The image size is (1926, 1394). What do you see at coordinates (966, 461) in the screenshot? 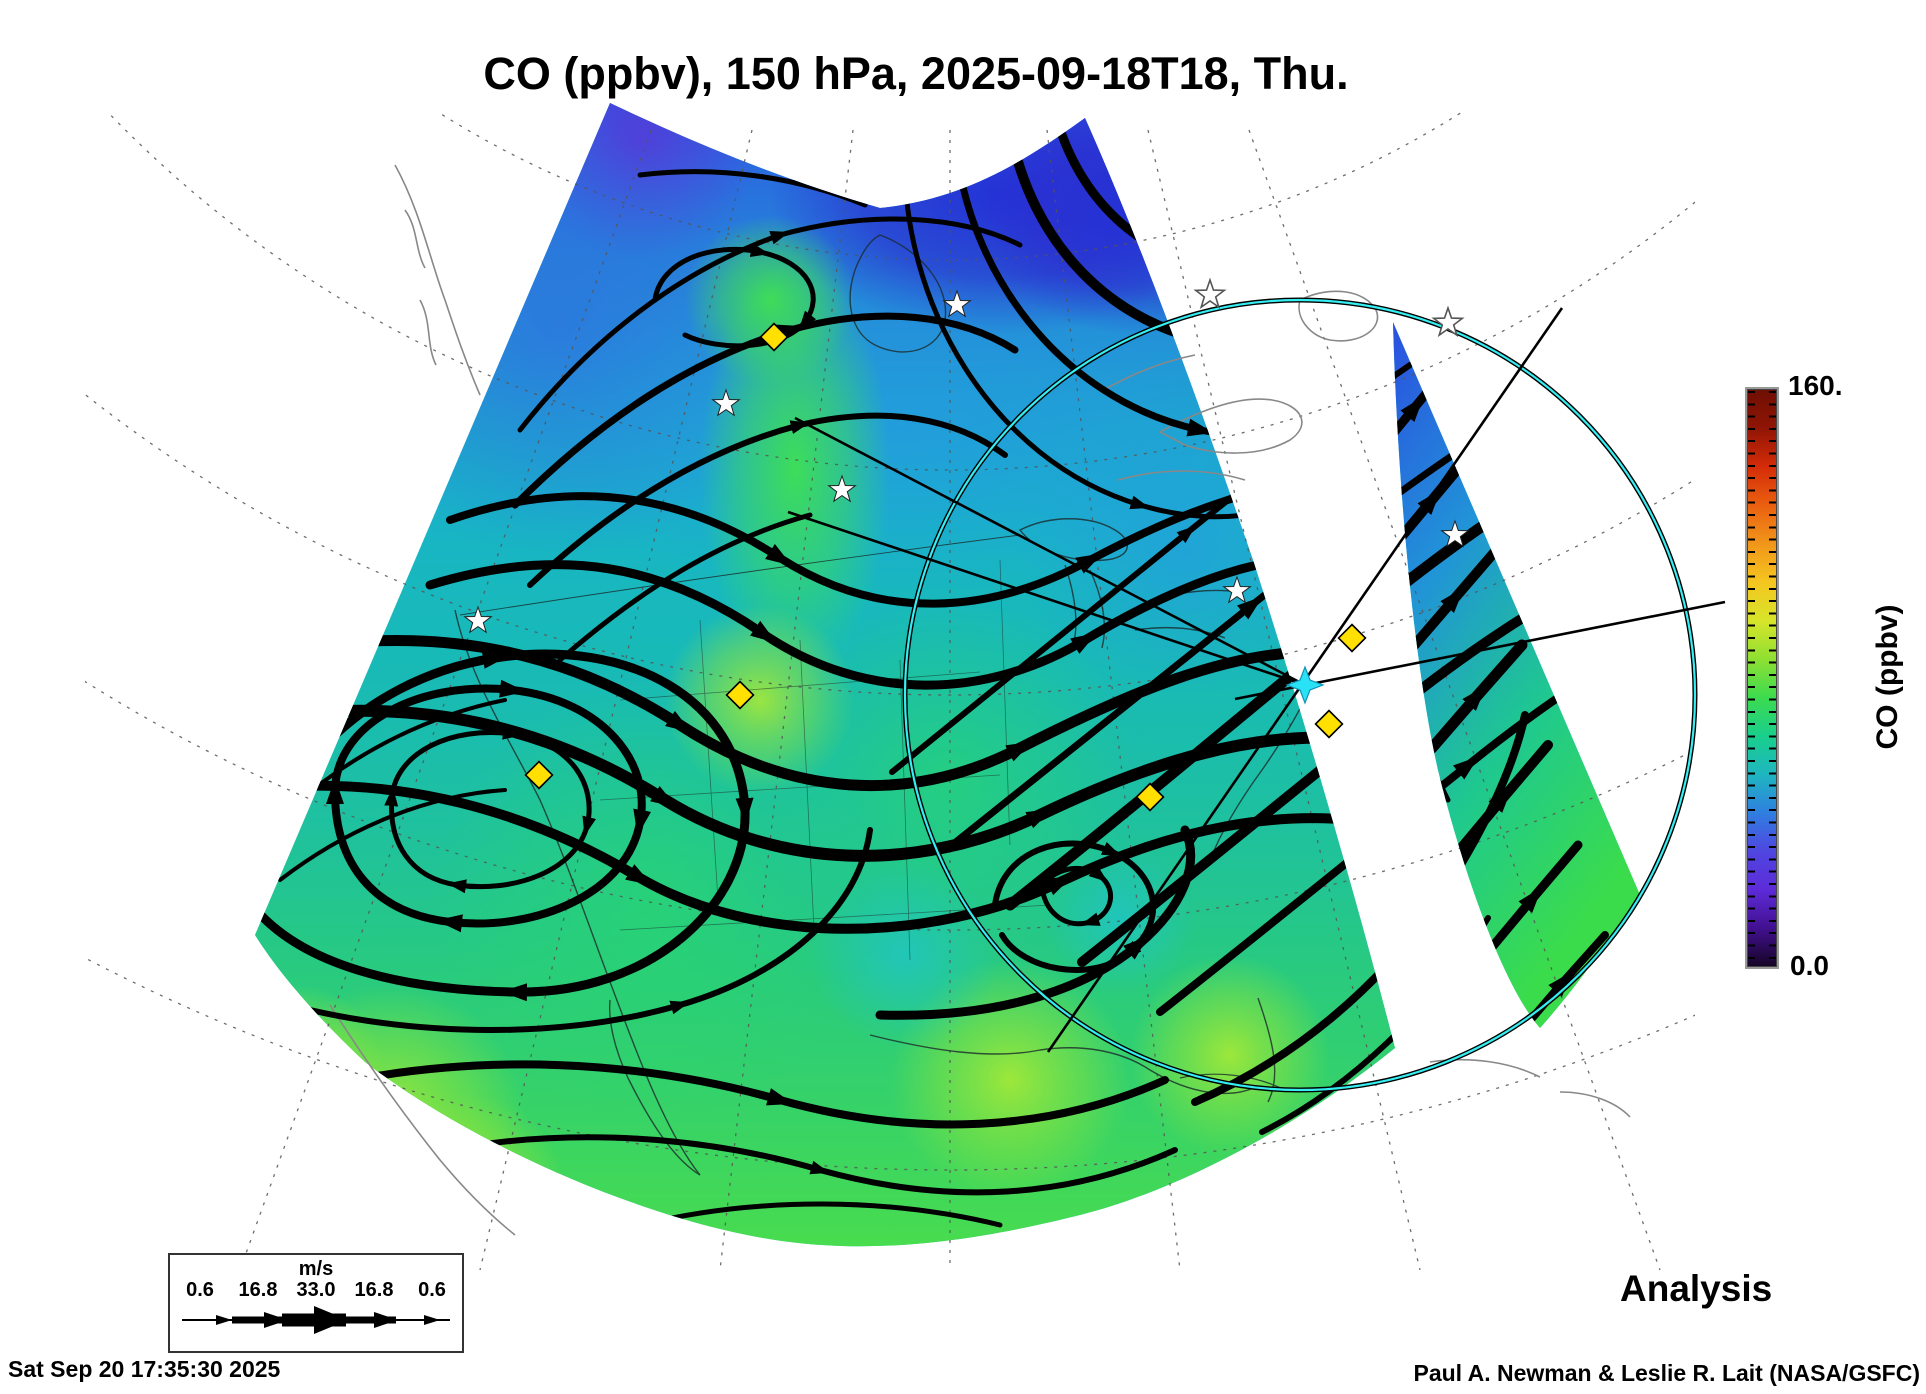
I see `station-stars` at bounding box center [966, 461].